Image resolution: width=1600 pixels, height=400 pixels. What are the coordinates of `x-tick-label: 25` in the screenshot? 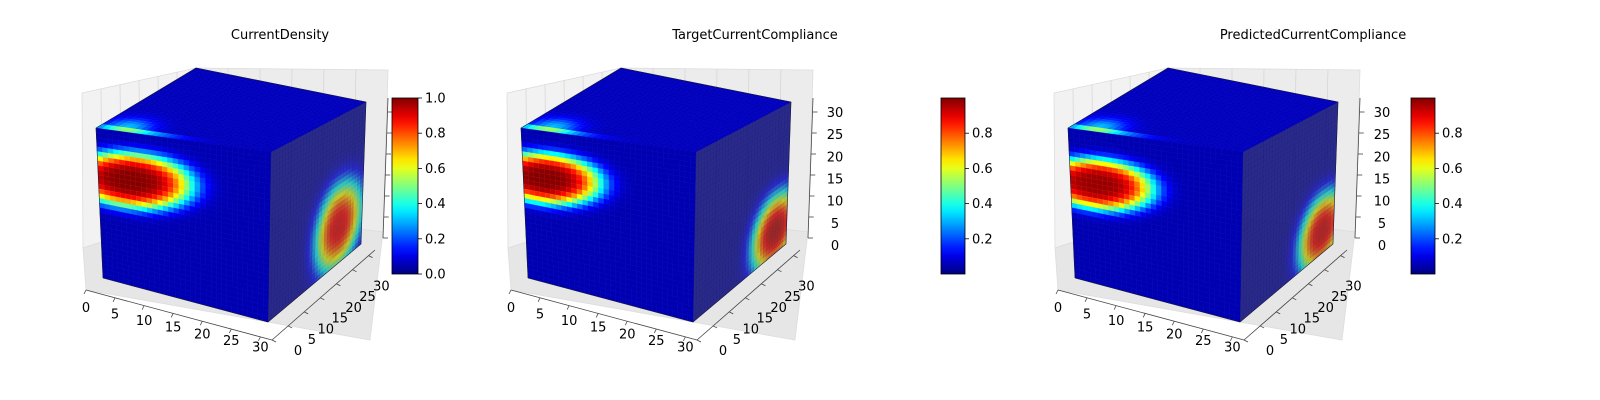 It's located at (231, 341).